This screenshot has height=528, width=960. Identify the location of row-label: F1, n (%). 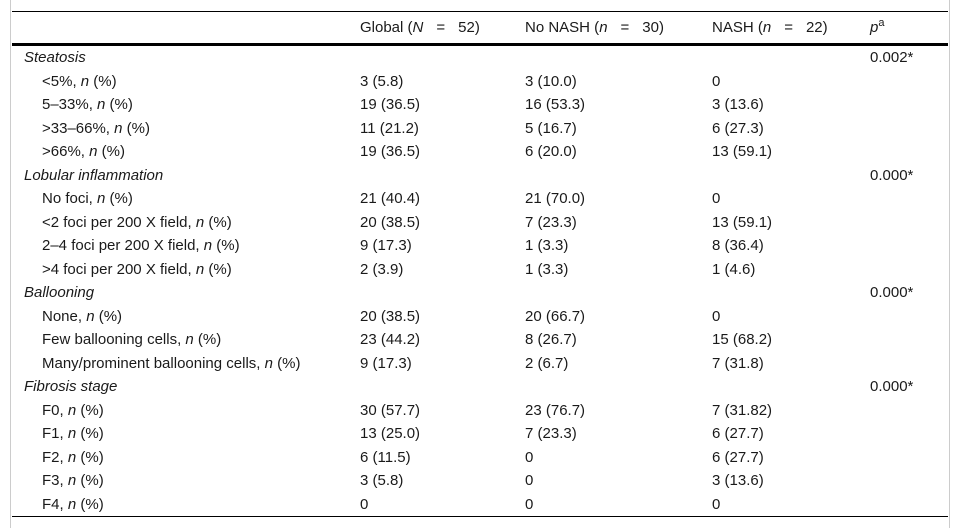
(73, 434).